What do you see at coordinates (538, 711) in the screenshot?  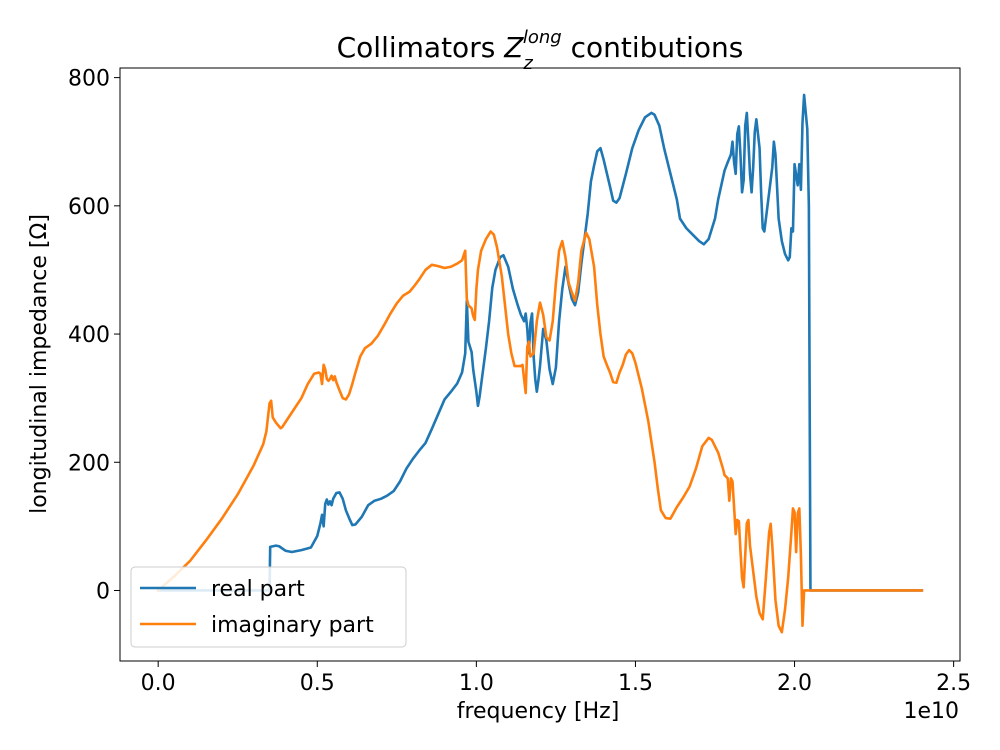 I see `x-axis-label: frequency [Hz]` at bounding box center [538, 711].